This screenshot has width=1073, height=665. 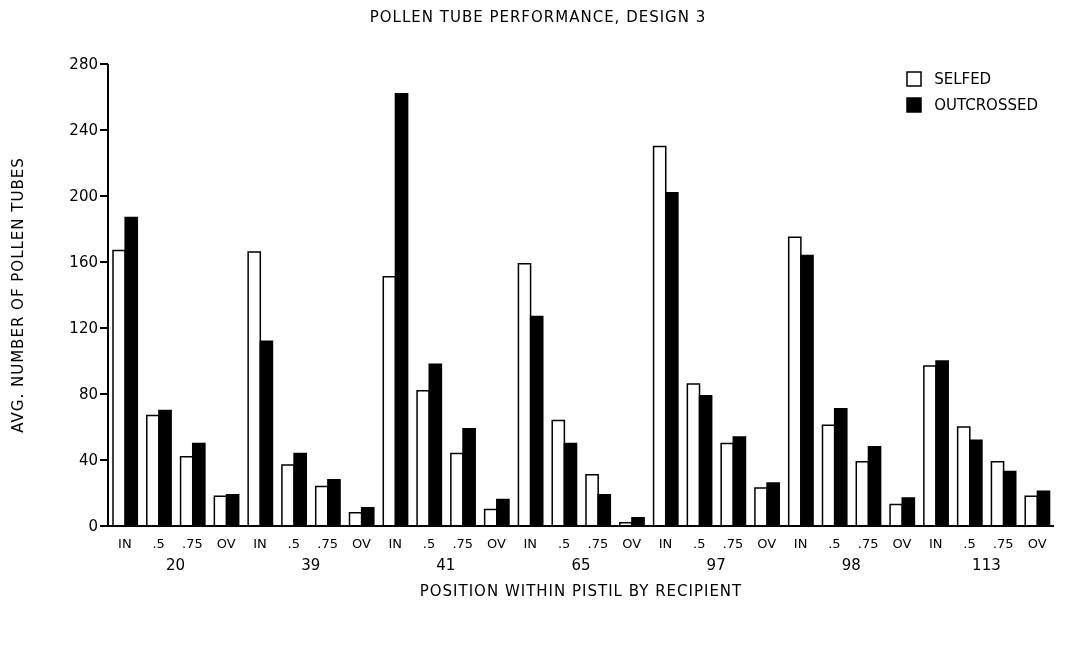 I want to click on text: 113, so click(x=986, y=565).